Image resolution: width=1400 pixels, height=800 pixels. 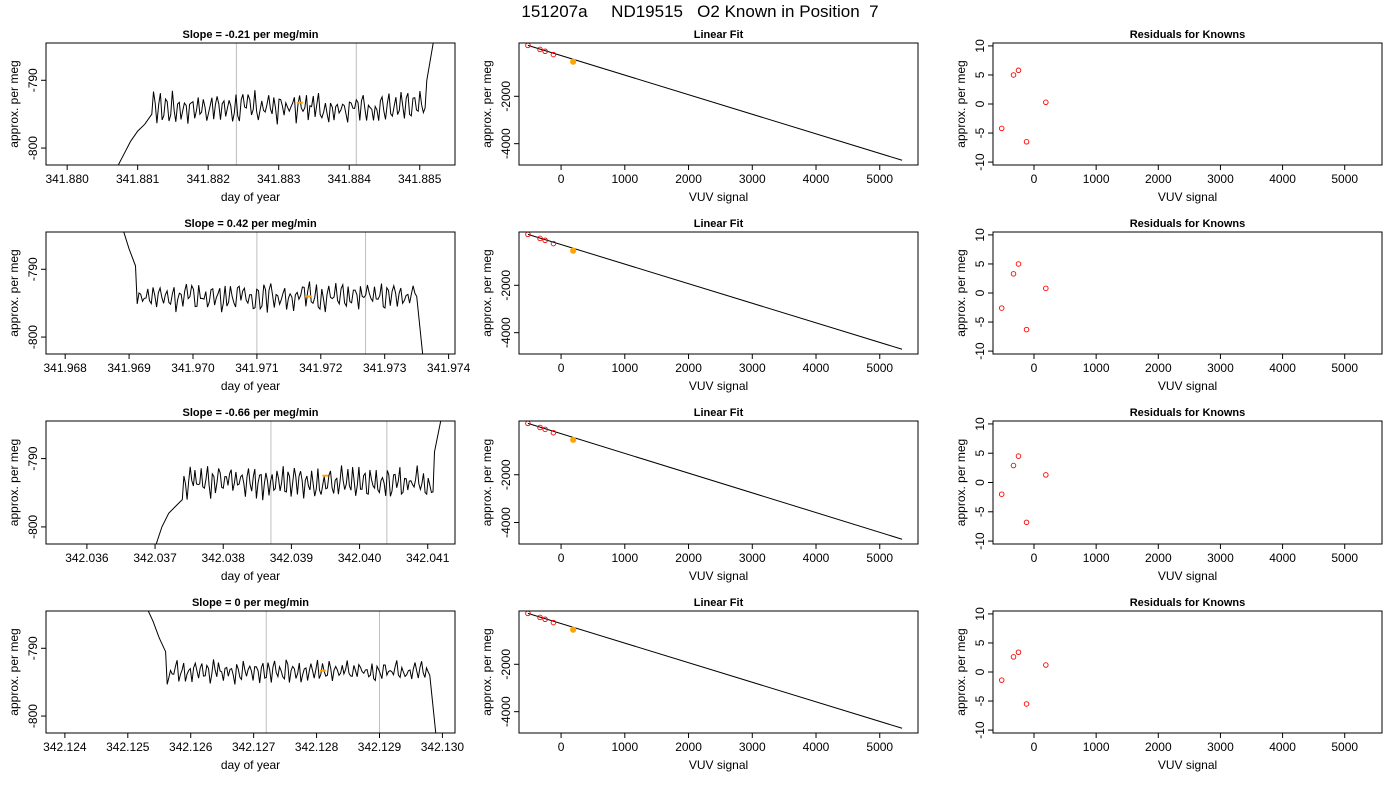 I want to click on x-tick-label: 342.039, so click(x=292, y=558).